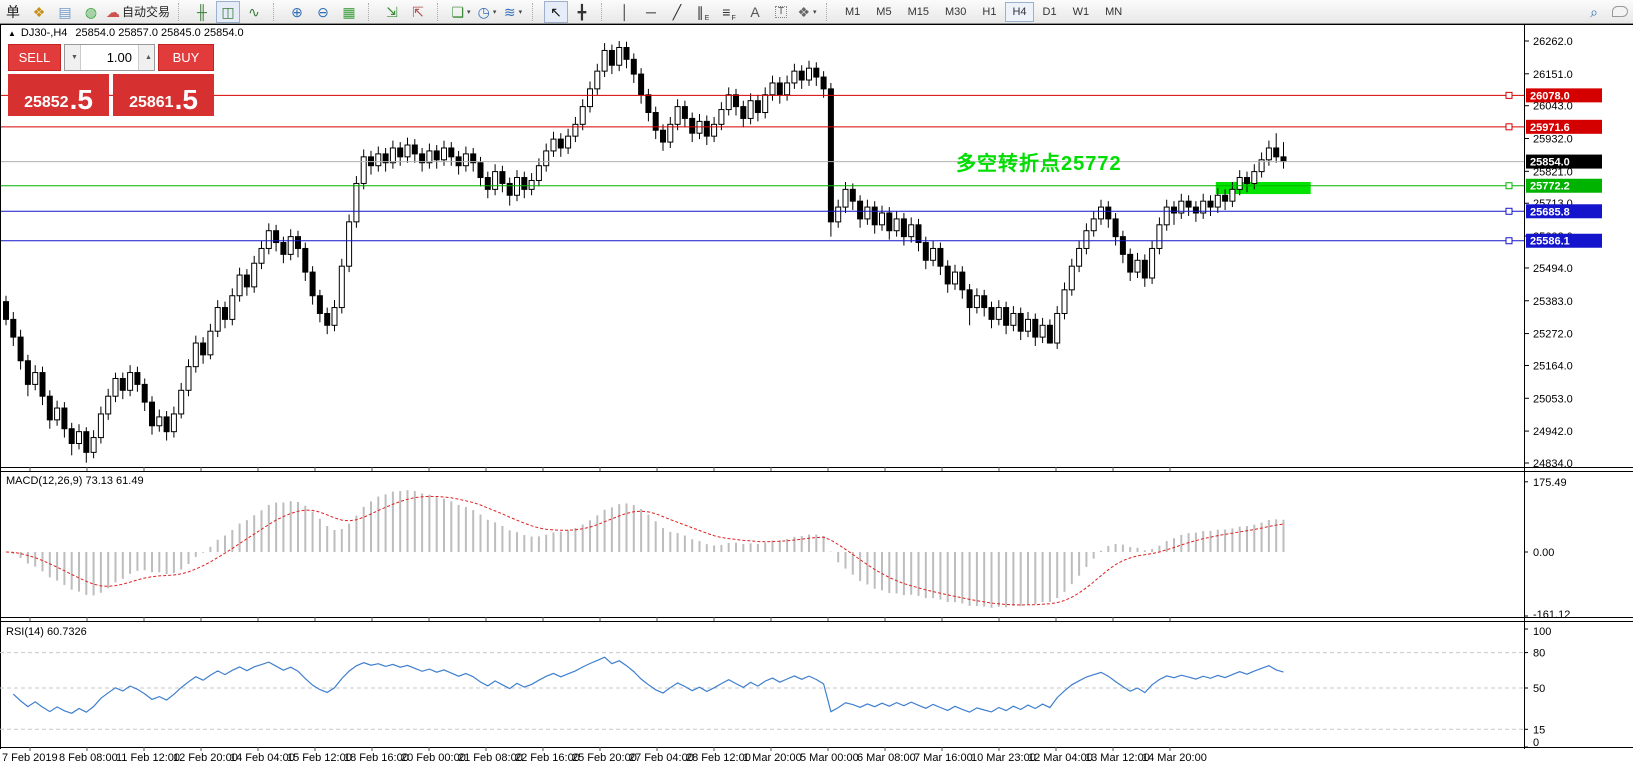  Describe the element at coordinates (12, 33) in the screenshot. I see `subwindow-expand-arrow: ▲` at that location.